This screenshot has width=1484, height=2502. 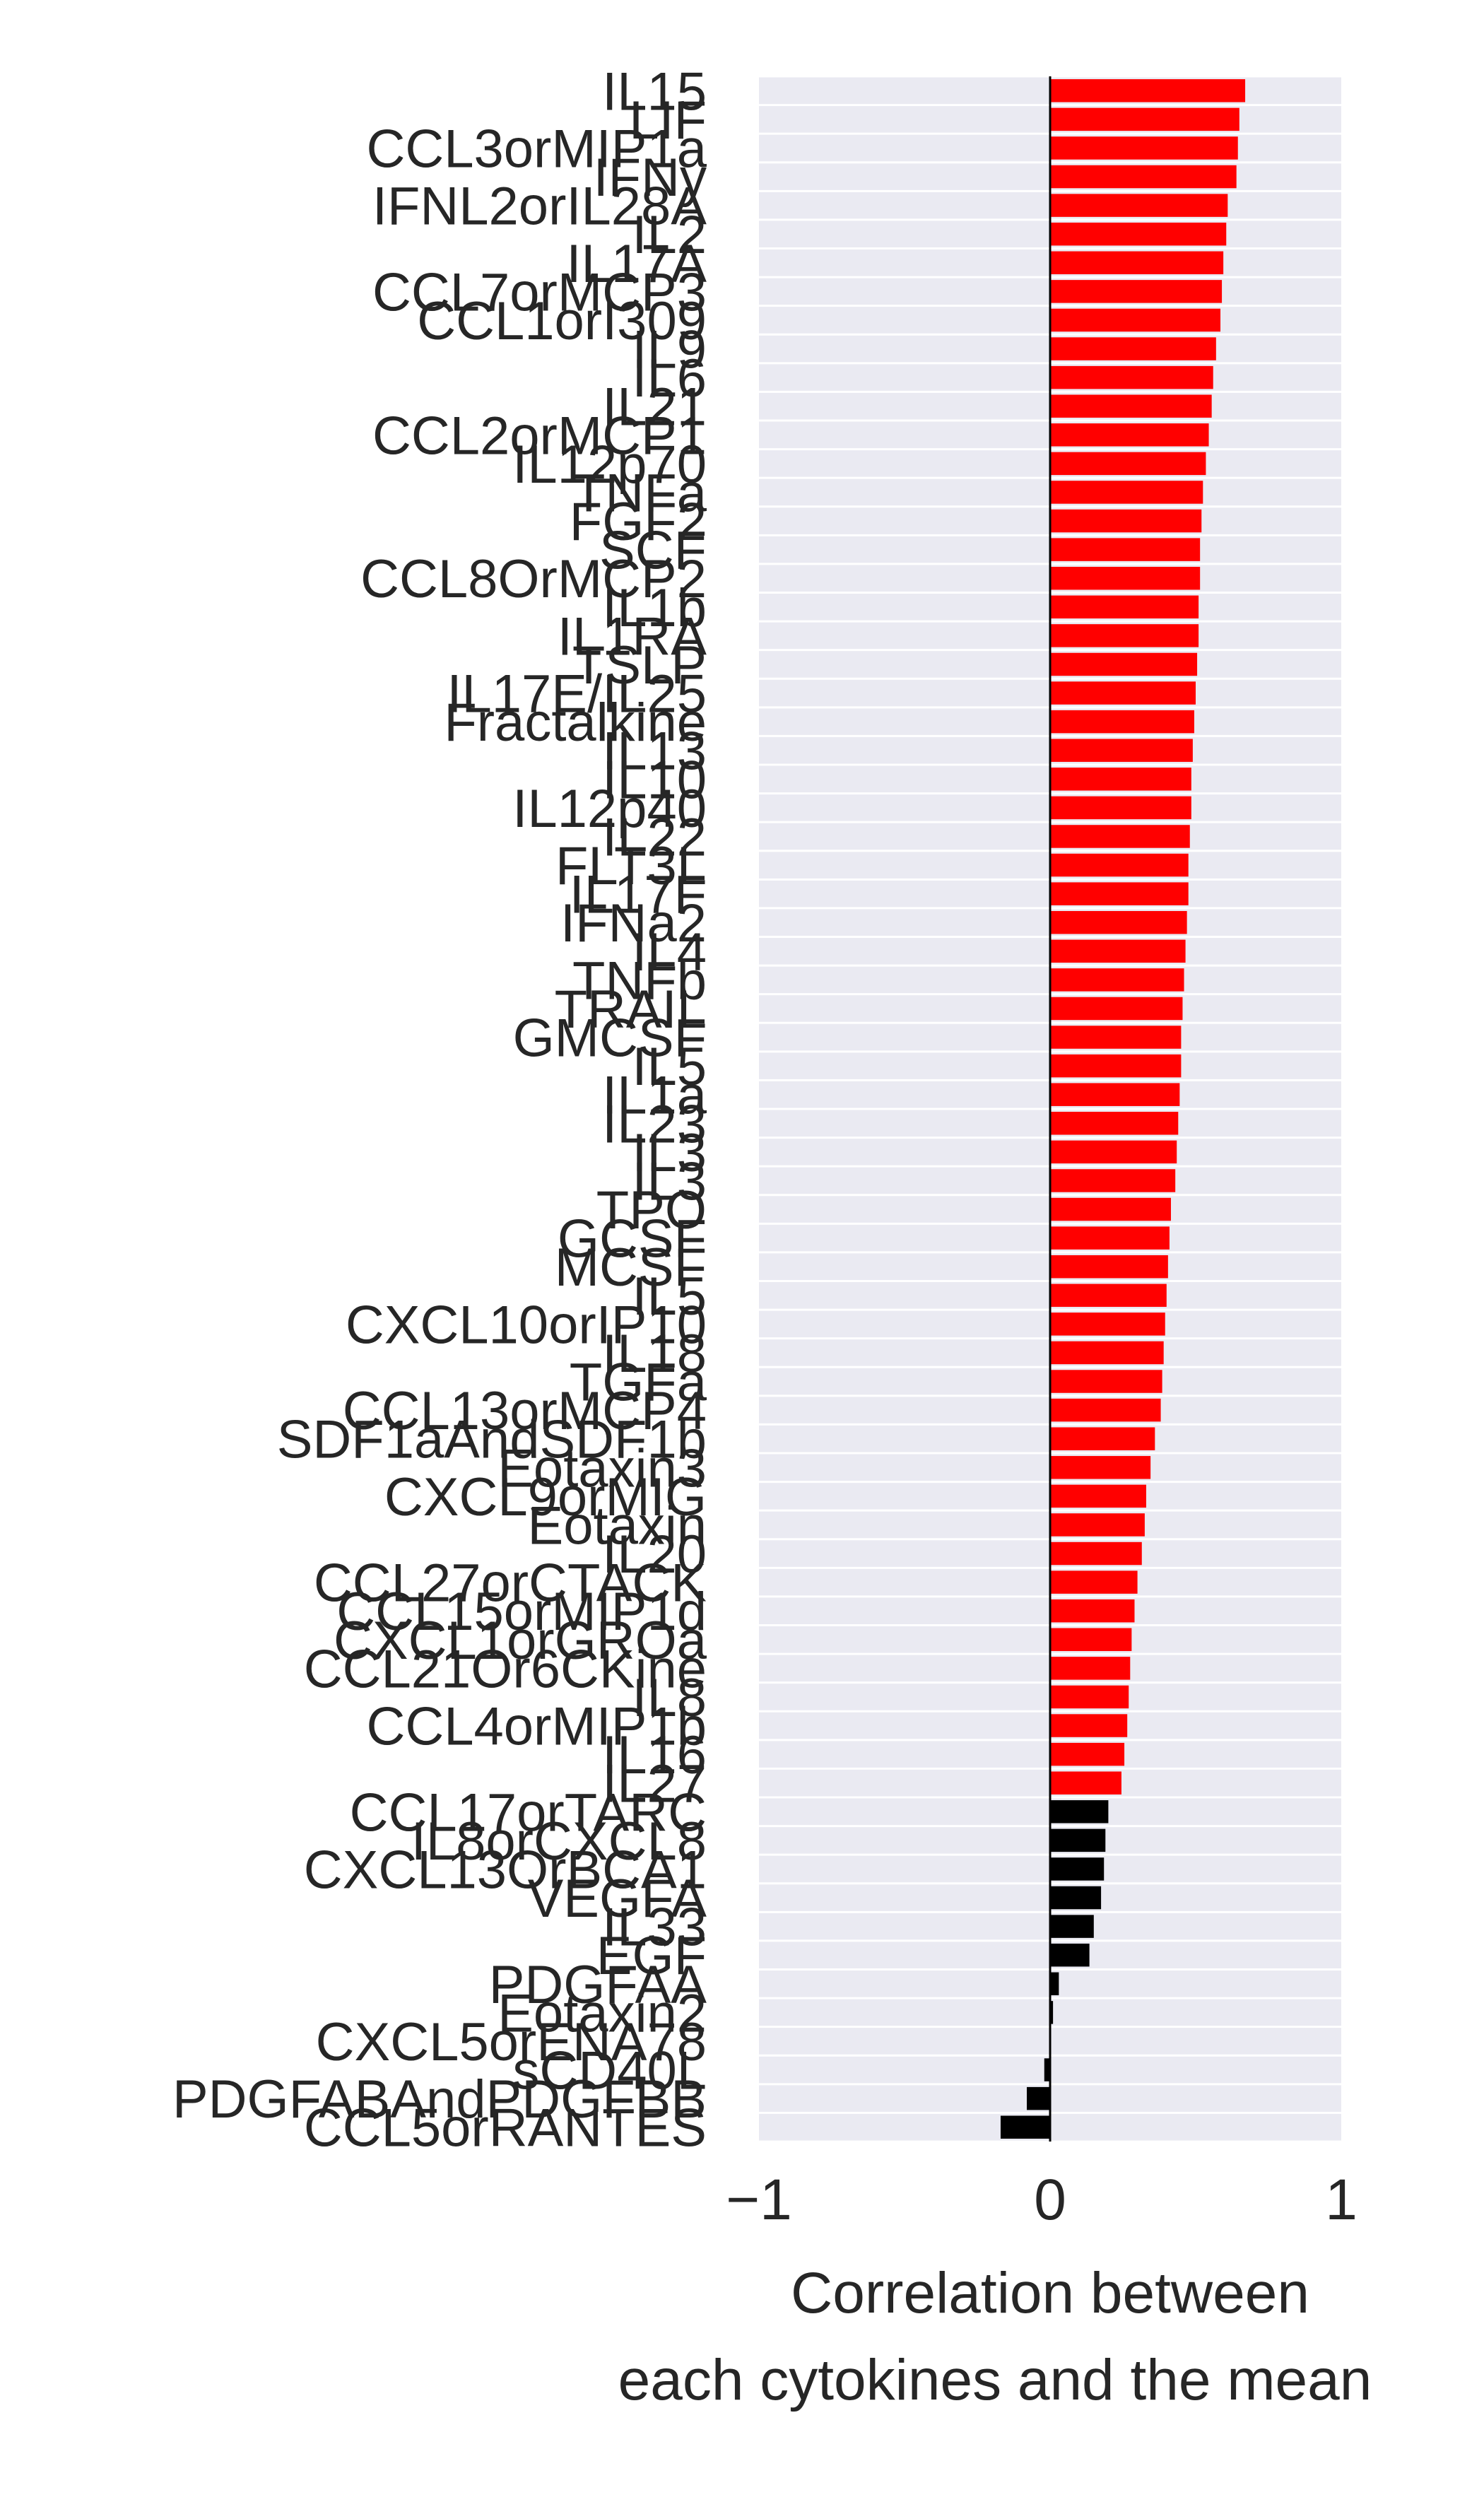 I want to click on y-tick-label: TNFa, so click(x=639, y=493).